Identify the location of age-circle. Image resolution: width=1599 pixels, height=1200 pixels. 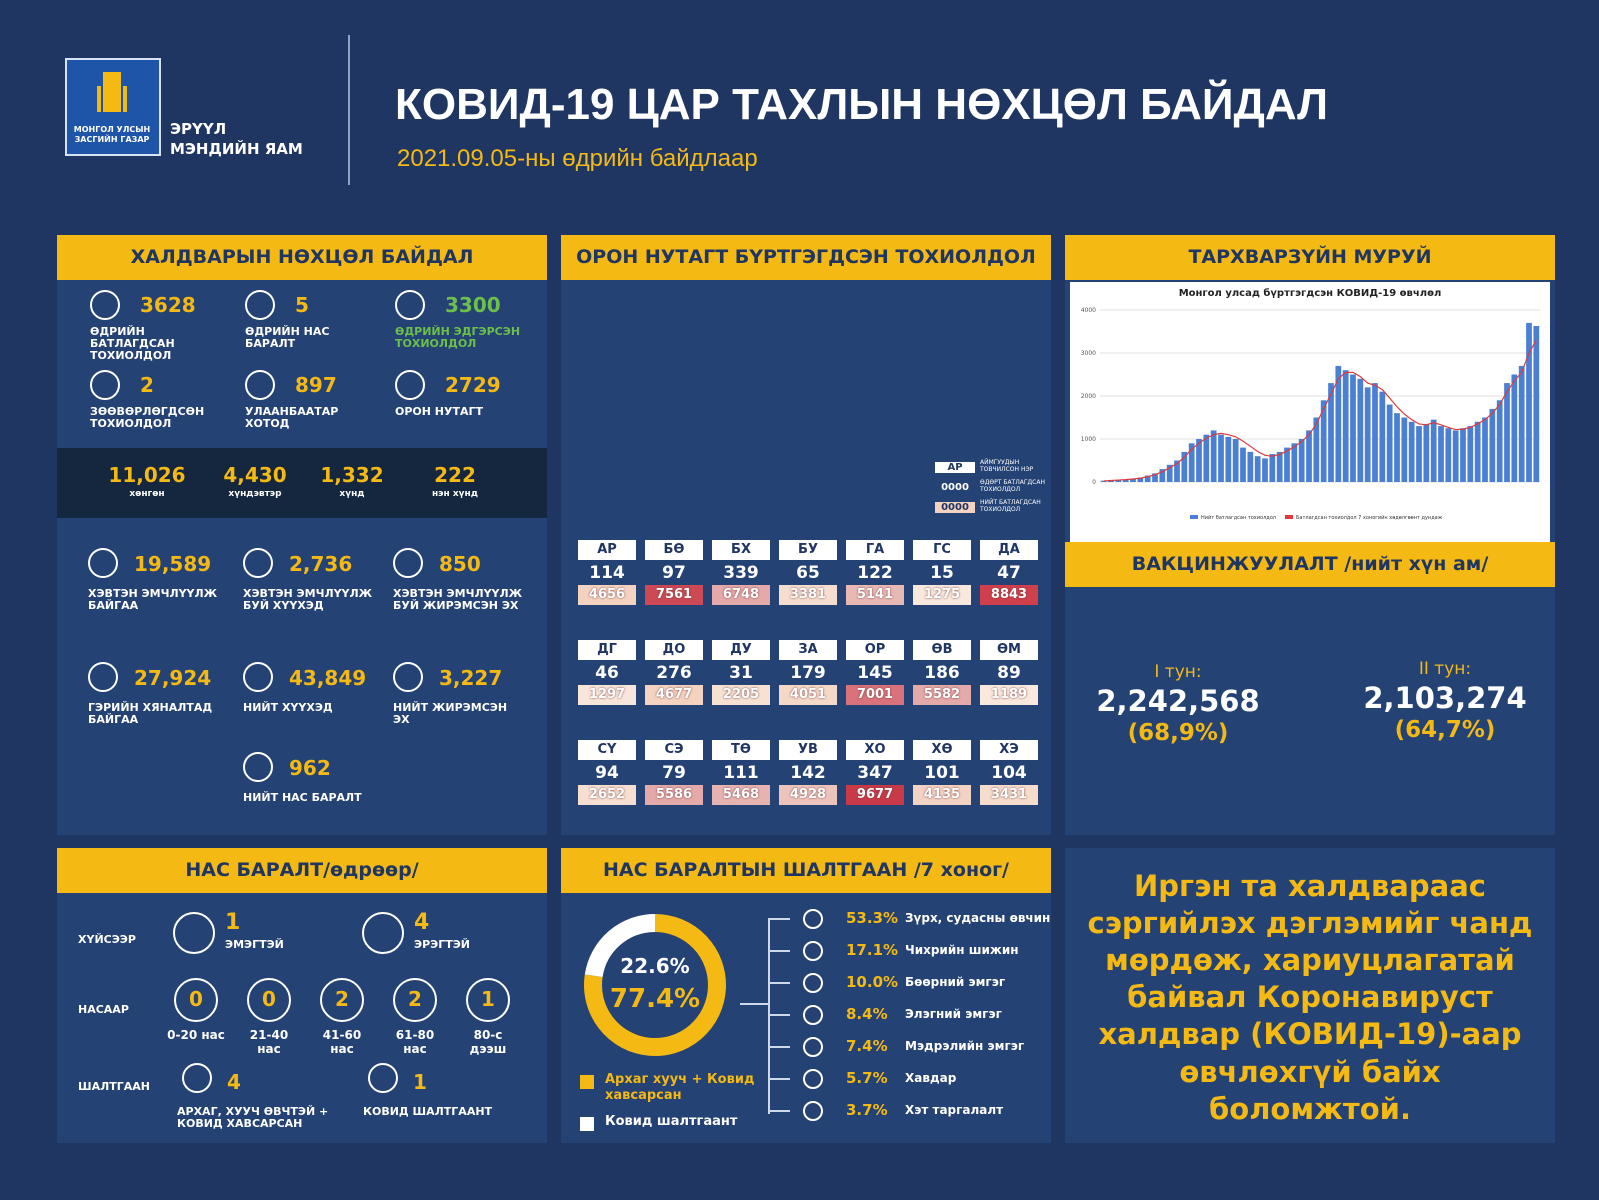
(342, 1000).